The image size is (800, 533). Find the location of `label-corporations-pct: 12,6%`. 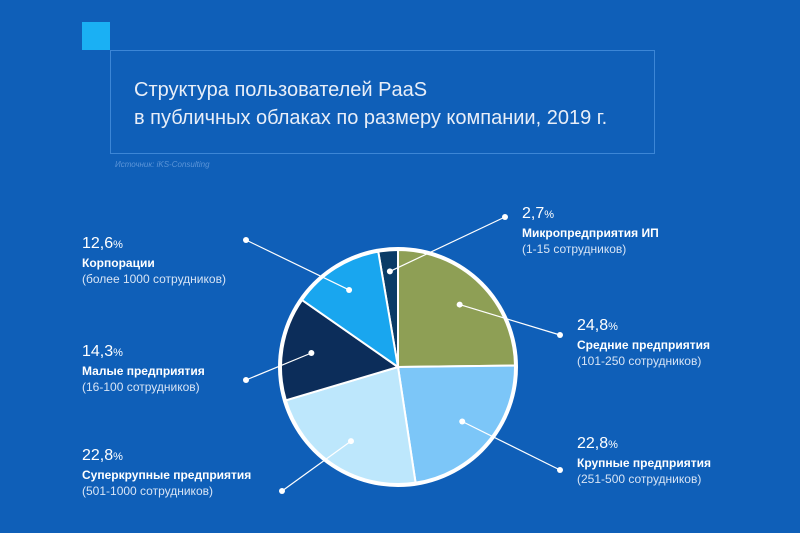

label-corporations-pct: 12,6% is located at coordinates (102, 243).